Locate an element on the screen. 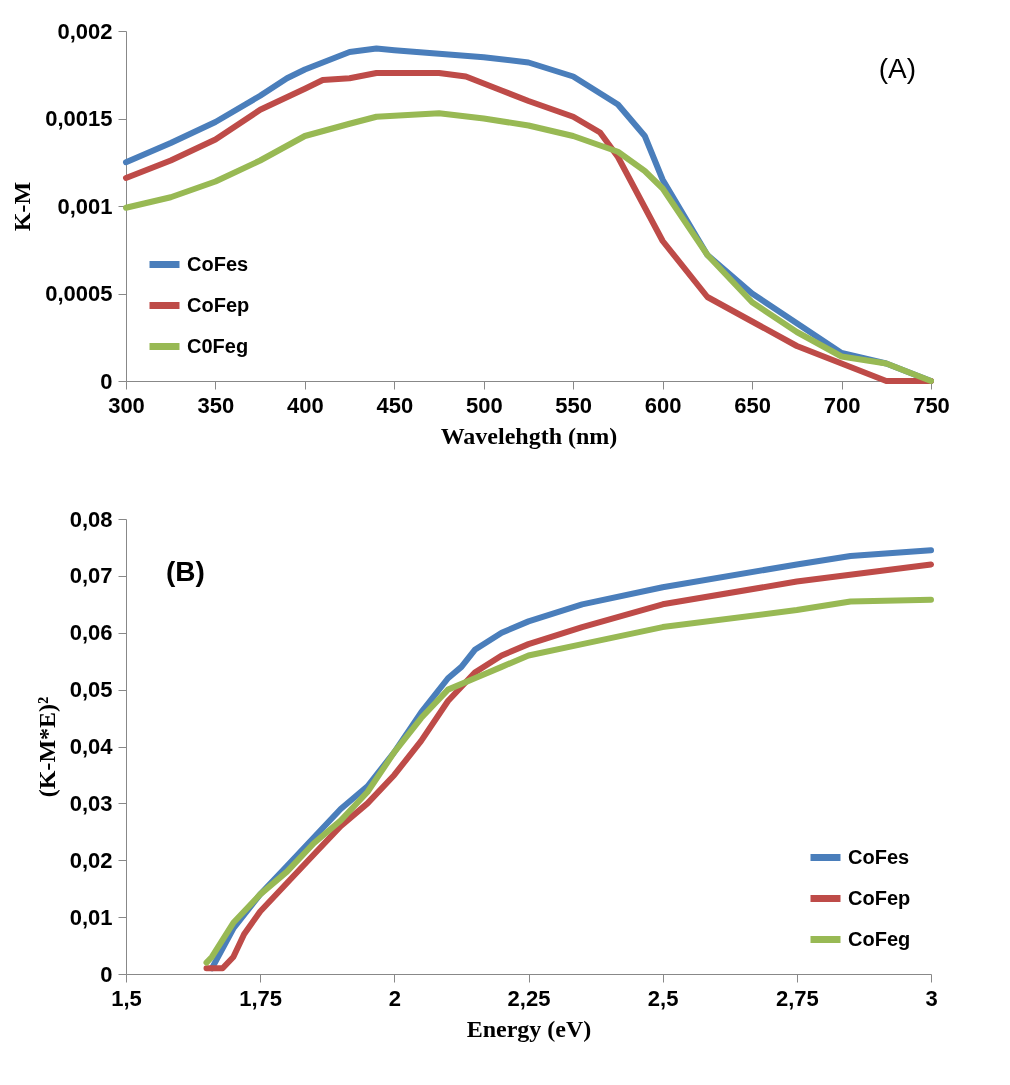 The image size is (1010, 1085). x-tick-label: 1,75 is located at coordinates (261, 998).